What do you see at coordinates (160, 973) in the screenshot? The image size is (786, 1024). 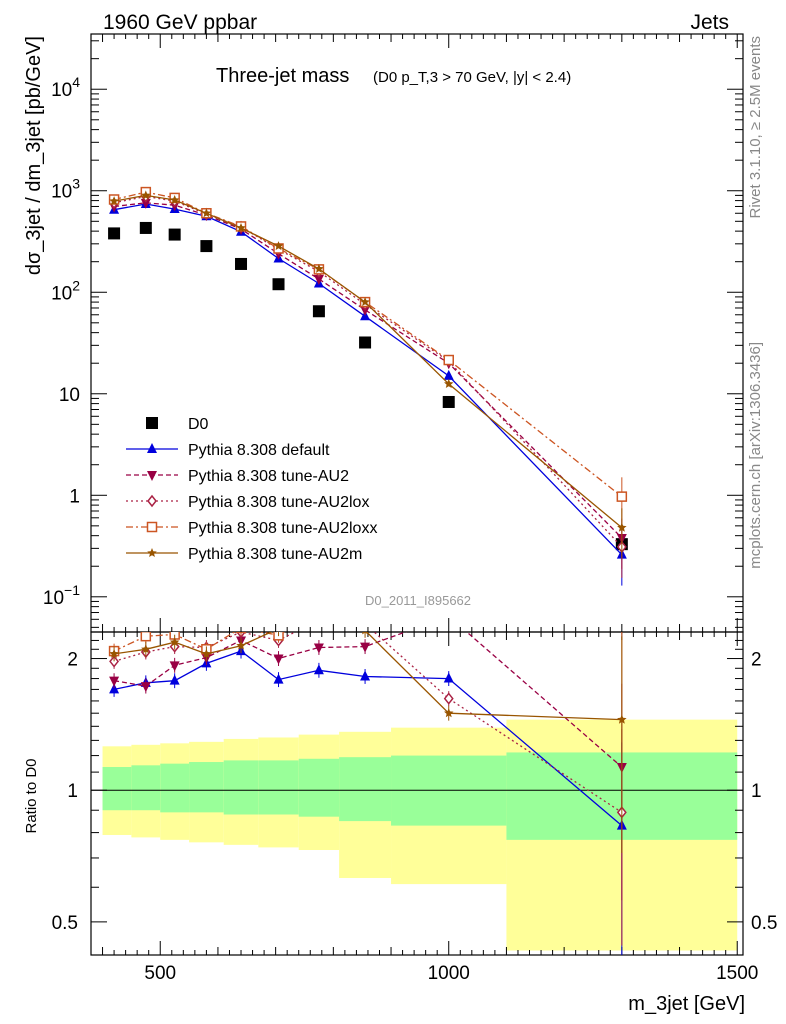 I see `x-tick-label: 500` at bounding box center [160, 973].